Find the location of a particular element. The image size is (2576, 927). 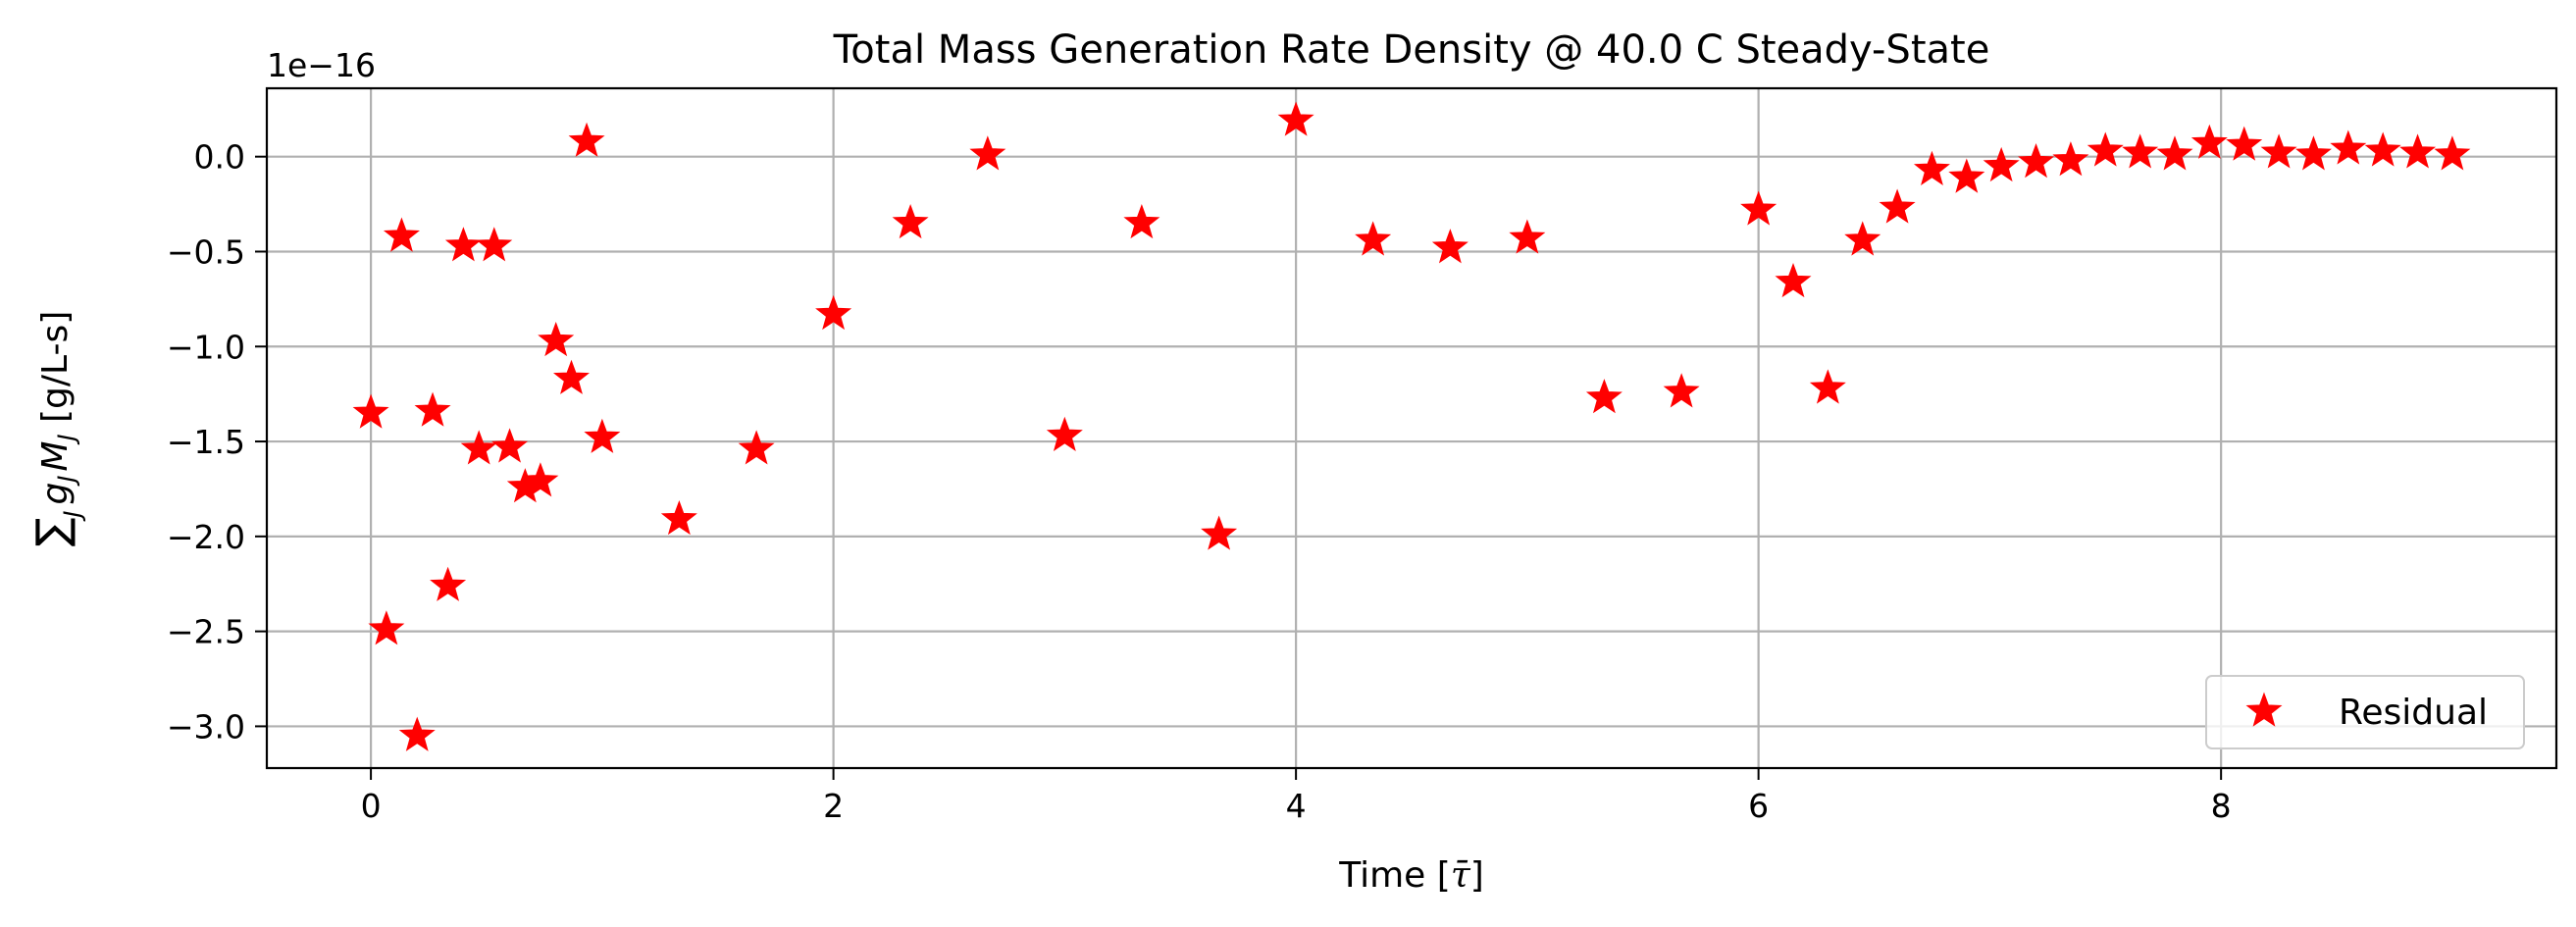

y-axis-label-m: M is located at coordinates (55, 456).